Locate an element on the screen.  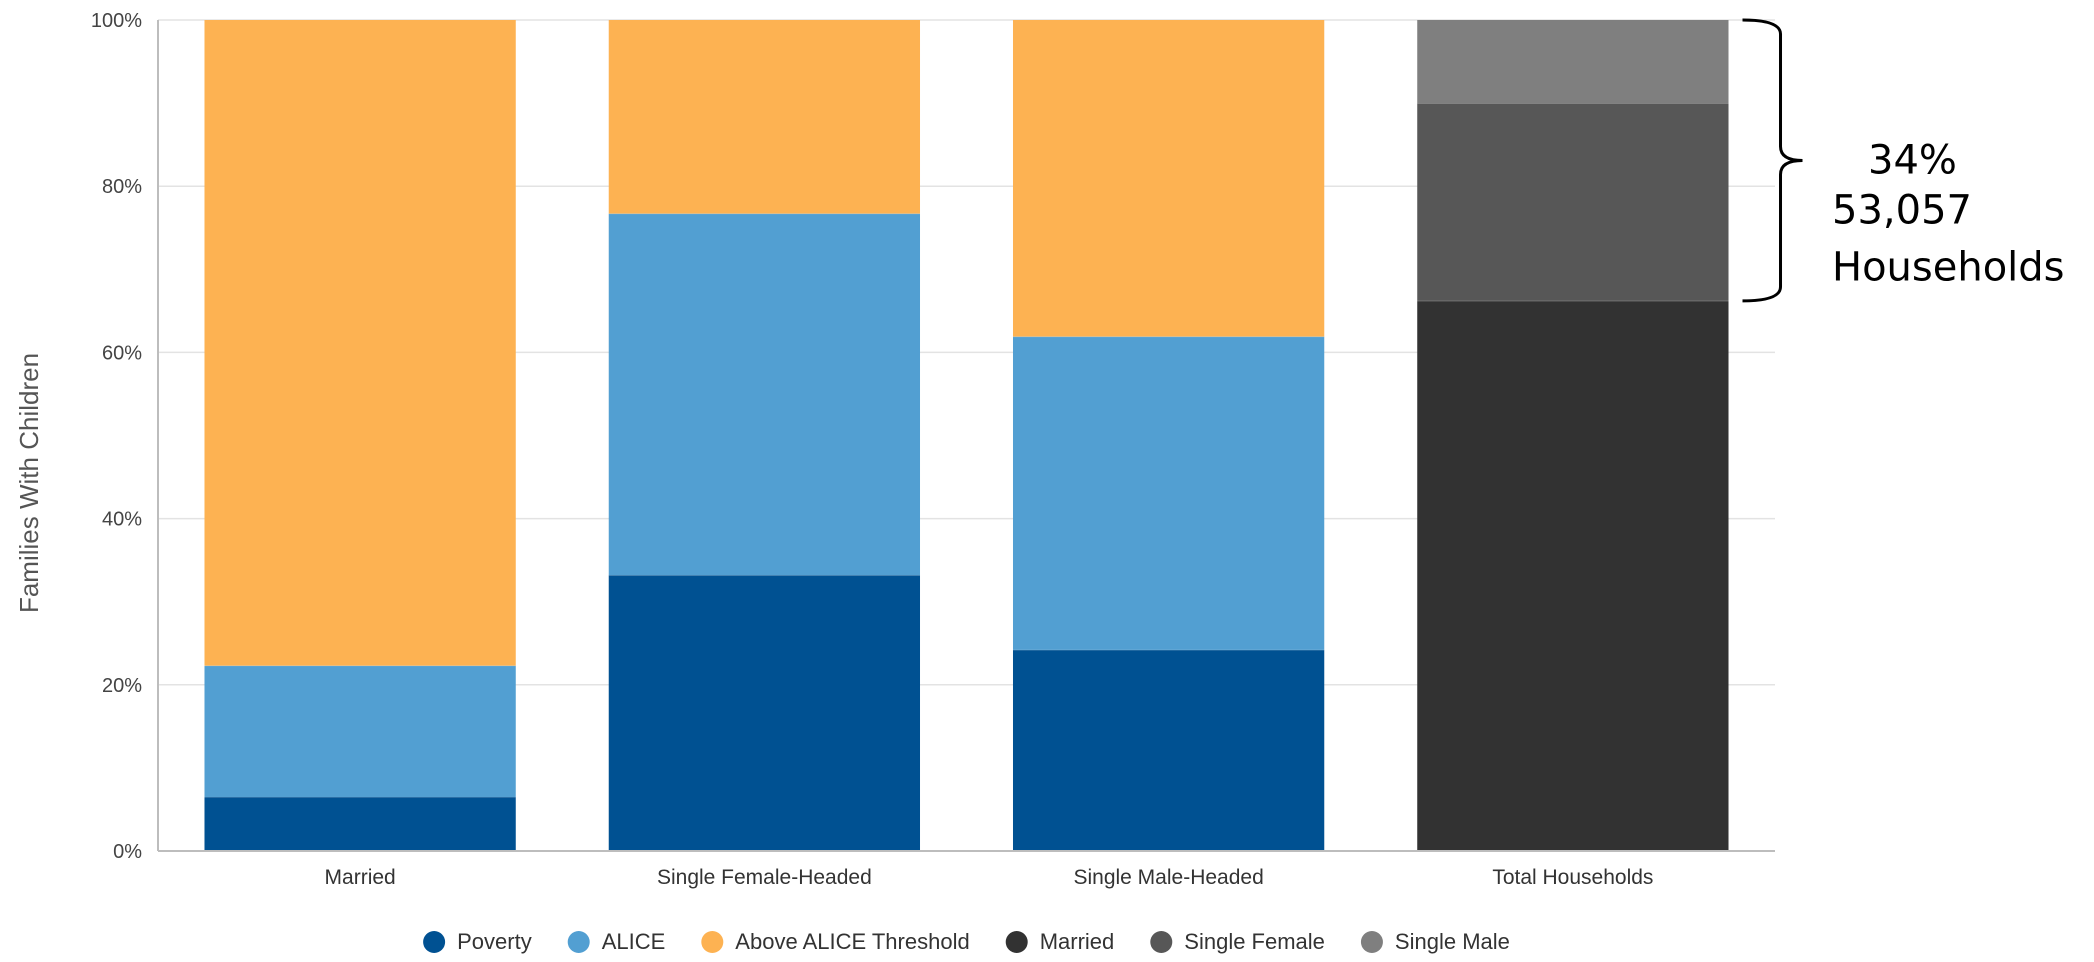
x-category-label: Married is located at coordinates (360, 877).